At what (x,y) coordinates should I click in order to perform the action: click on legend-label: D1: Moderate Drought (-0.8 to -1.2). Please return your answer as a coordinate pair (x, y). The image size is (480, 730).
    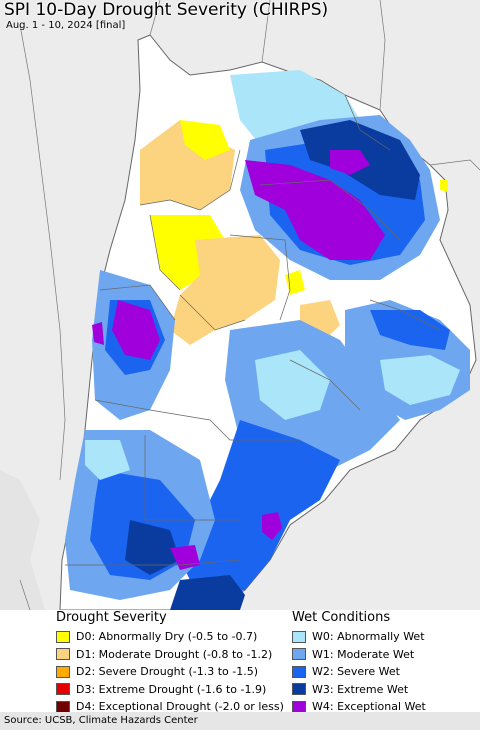
    Looking at the image, I should click on (174, 654).